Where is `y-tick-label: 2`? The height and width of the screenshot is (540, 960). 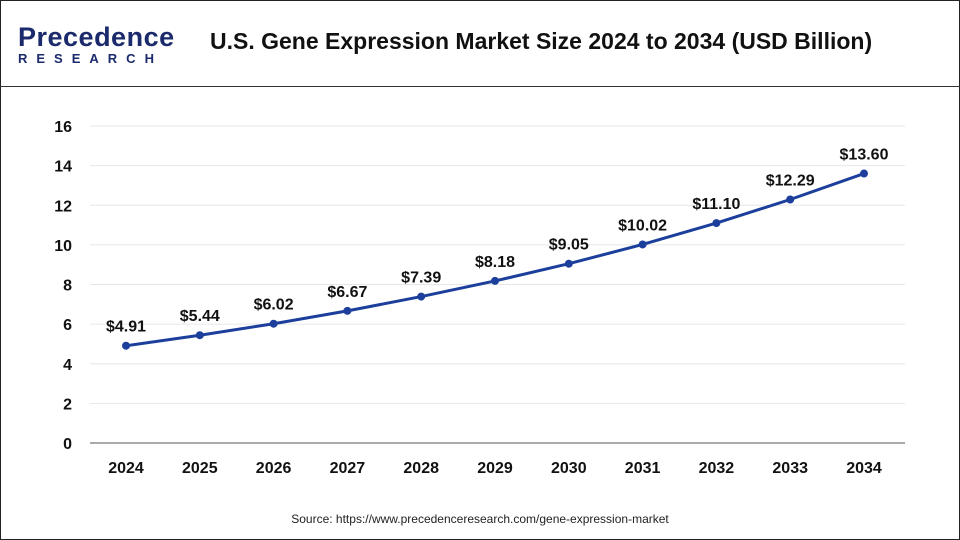
y-tick-label: 2 is located at coordinates (67, 404).